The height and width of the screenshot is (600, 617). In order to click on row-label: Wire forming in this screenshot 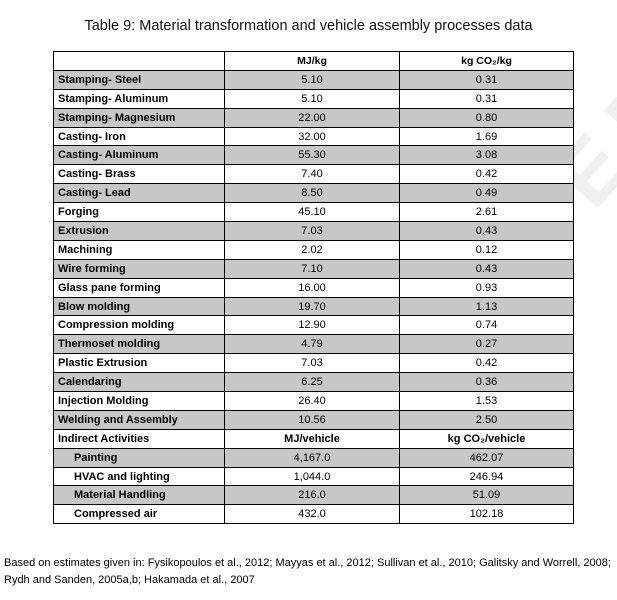, I will do `click(139, 268)`.